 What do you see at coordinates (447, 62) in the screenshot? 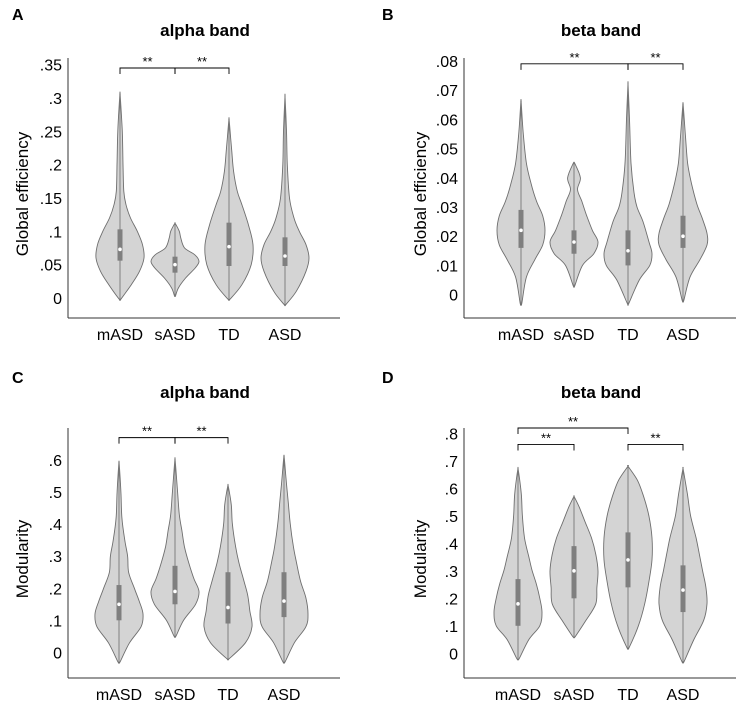
I see `y-tick-label: .08` at bounding box center [447, 62].